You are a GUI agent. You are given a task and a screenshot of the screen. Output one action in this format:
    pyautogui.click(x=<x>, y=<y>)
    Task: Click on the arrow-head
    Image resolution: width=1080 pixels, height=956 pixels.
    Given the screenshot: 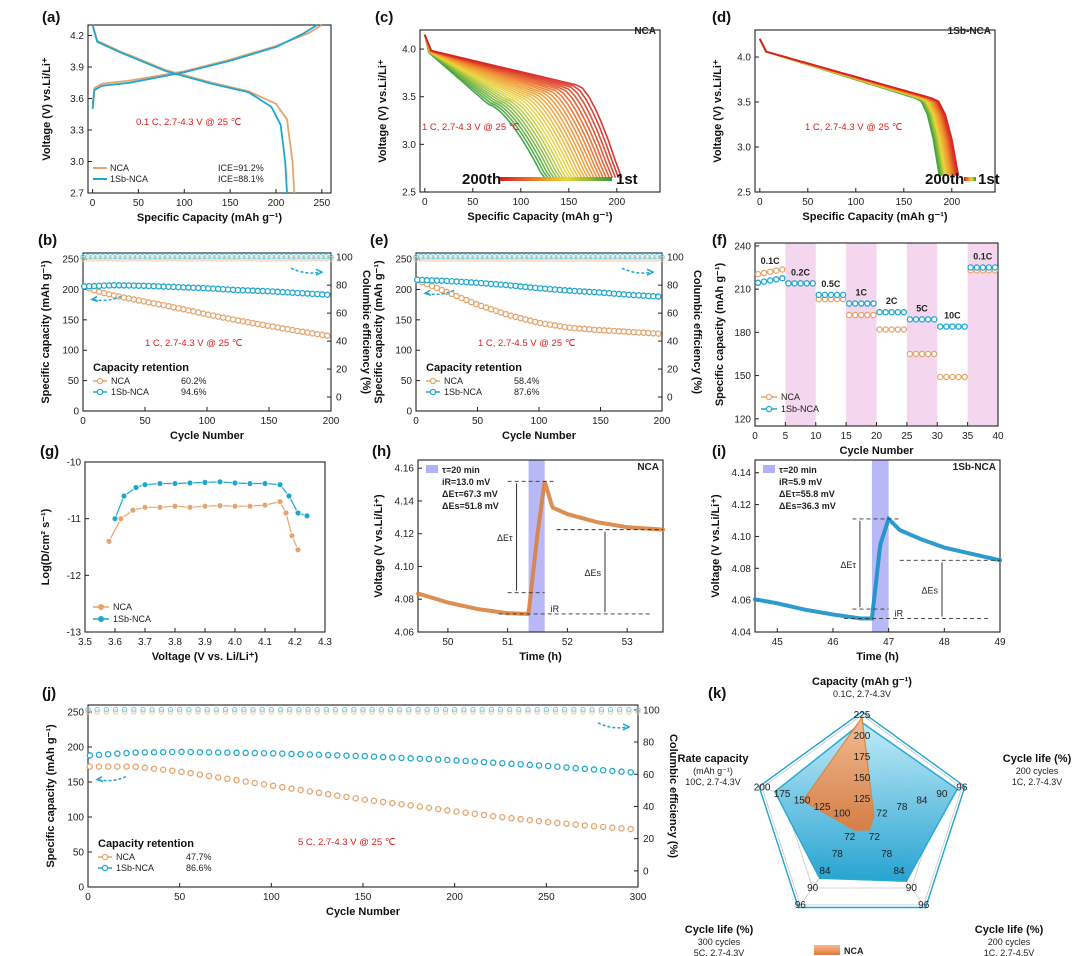 What is the action you would take?
    pyautogui.click(x=99, y=779)
    